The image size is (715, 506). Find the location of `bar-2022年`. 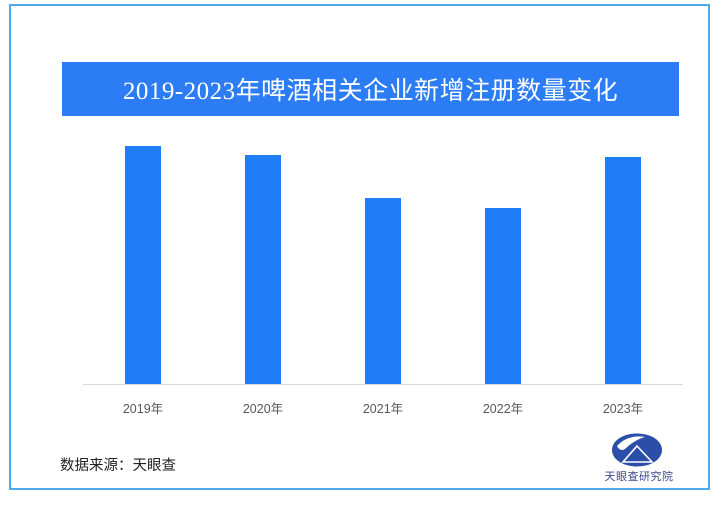

bar-2022年 is located at coordinates (503, 295).